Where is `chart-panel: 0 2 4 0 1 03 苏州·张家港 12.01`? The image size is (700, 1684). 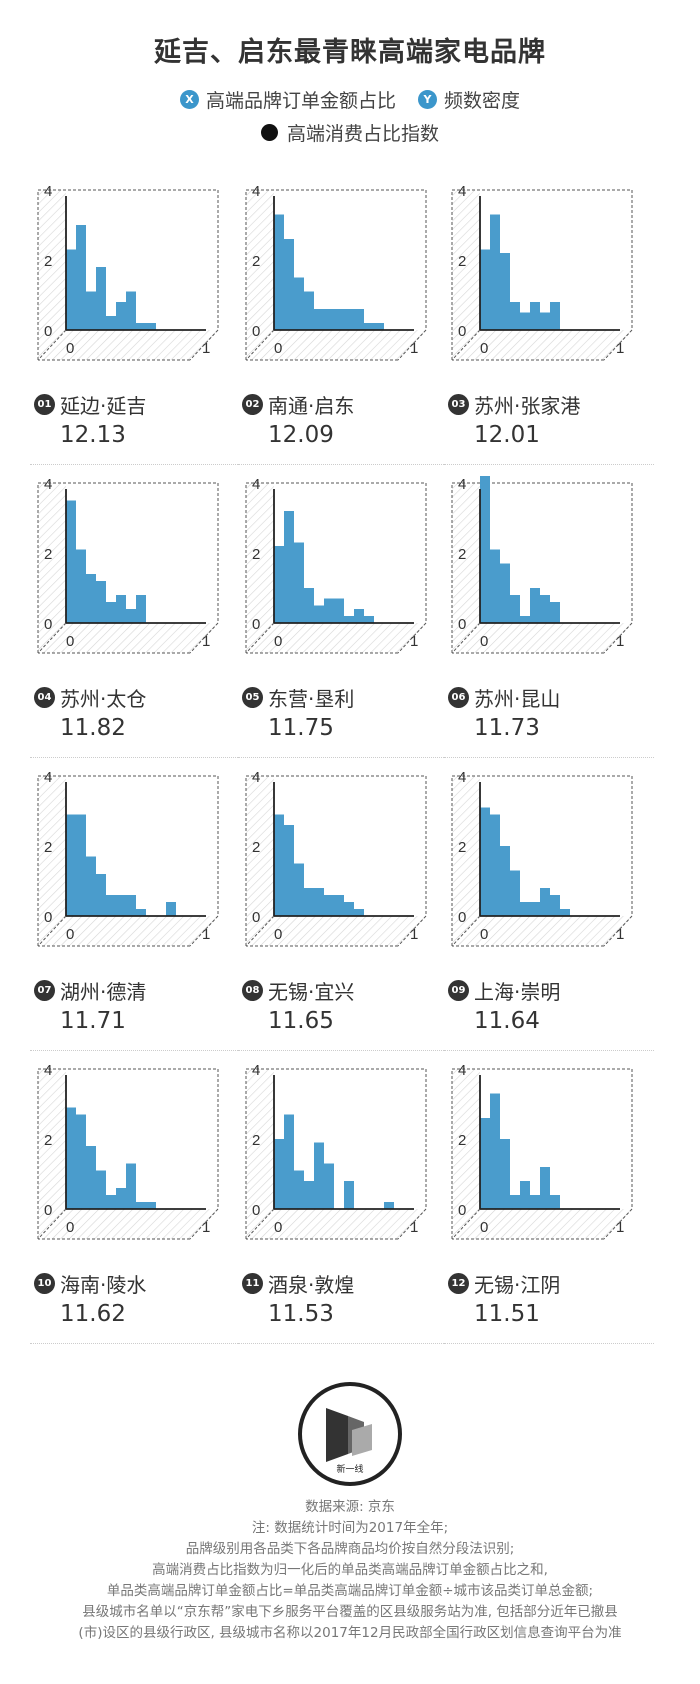 chart-panel: 0 2 4 0 1 03 苏州·张家港 12.01 is located at coordinates (549, 324).